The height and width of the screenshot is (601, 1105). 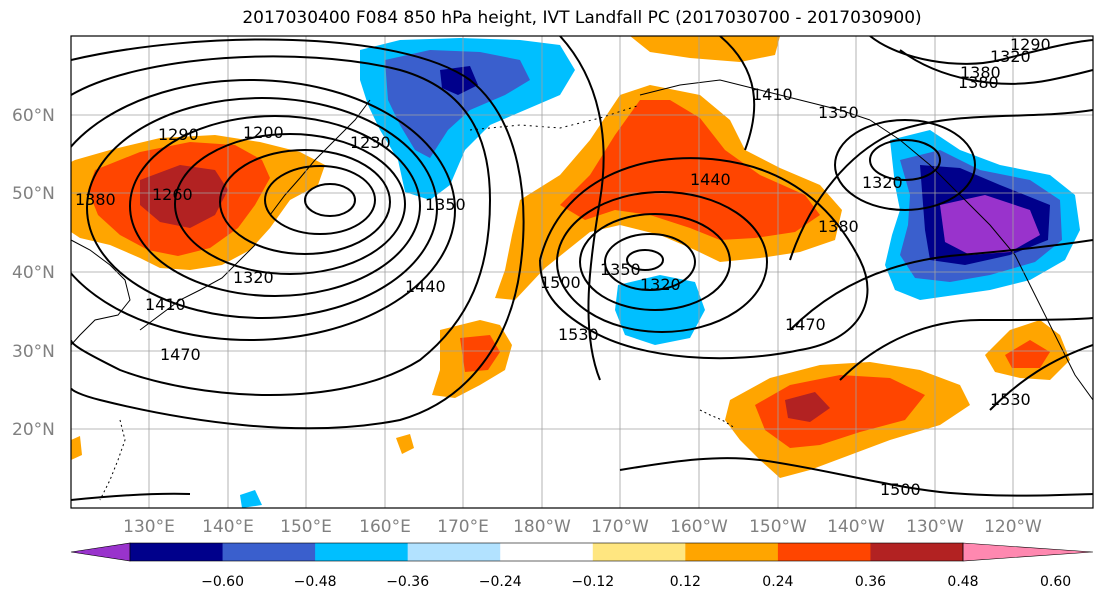 What do you see at coordinates (370, 142) in the screenshot?
I see `contour-label: 1230` at bounding box center [370, 142].